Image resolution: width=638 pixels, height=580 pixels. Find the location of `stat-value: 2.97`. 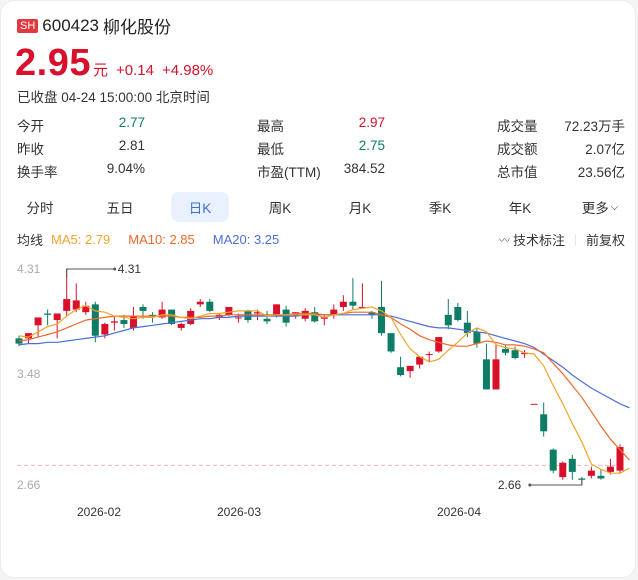

stat-value: 2.97 is located at coordinates (371, 122).